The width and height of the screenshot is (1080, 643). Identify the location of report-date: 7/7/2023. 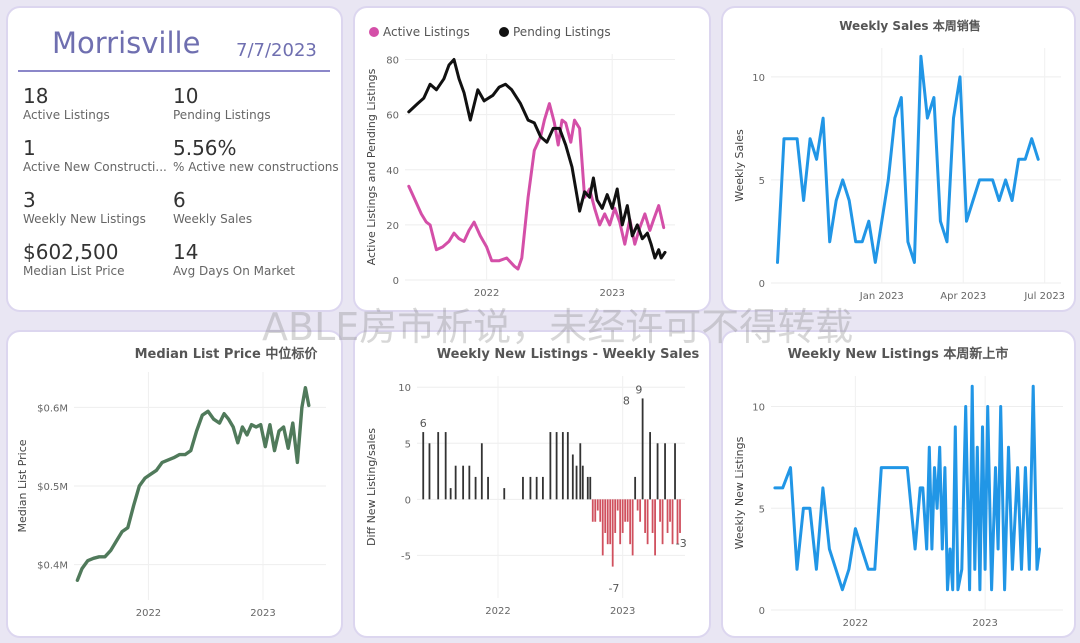
(276, 50).